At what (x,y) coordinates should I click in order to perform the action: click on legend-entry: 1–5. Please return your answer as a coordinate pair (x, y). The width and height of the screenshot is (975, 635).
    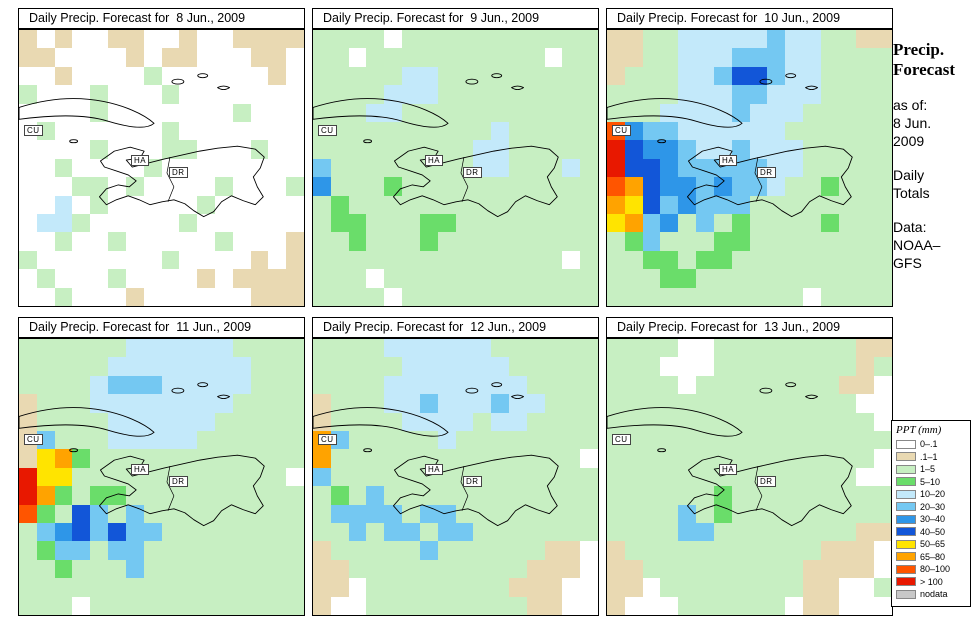
    Looking at the image, I should click on (931, 469).